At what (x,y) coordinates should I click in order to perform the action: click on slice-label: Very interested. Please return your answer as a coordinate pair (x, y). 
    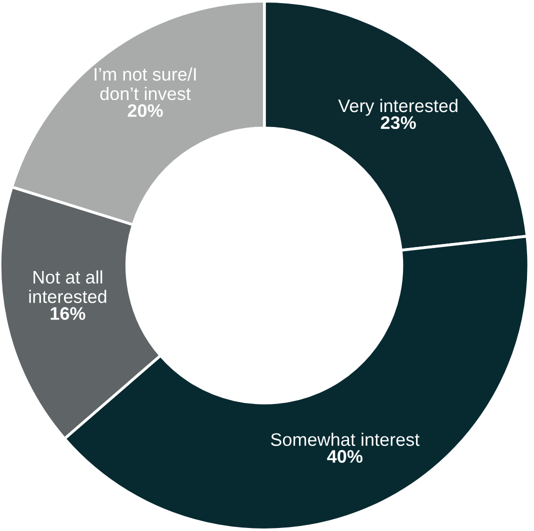
    Looking at the image, I should click on (398, 107).